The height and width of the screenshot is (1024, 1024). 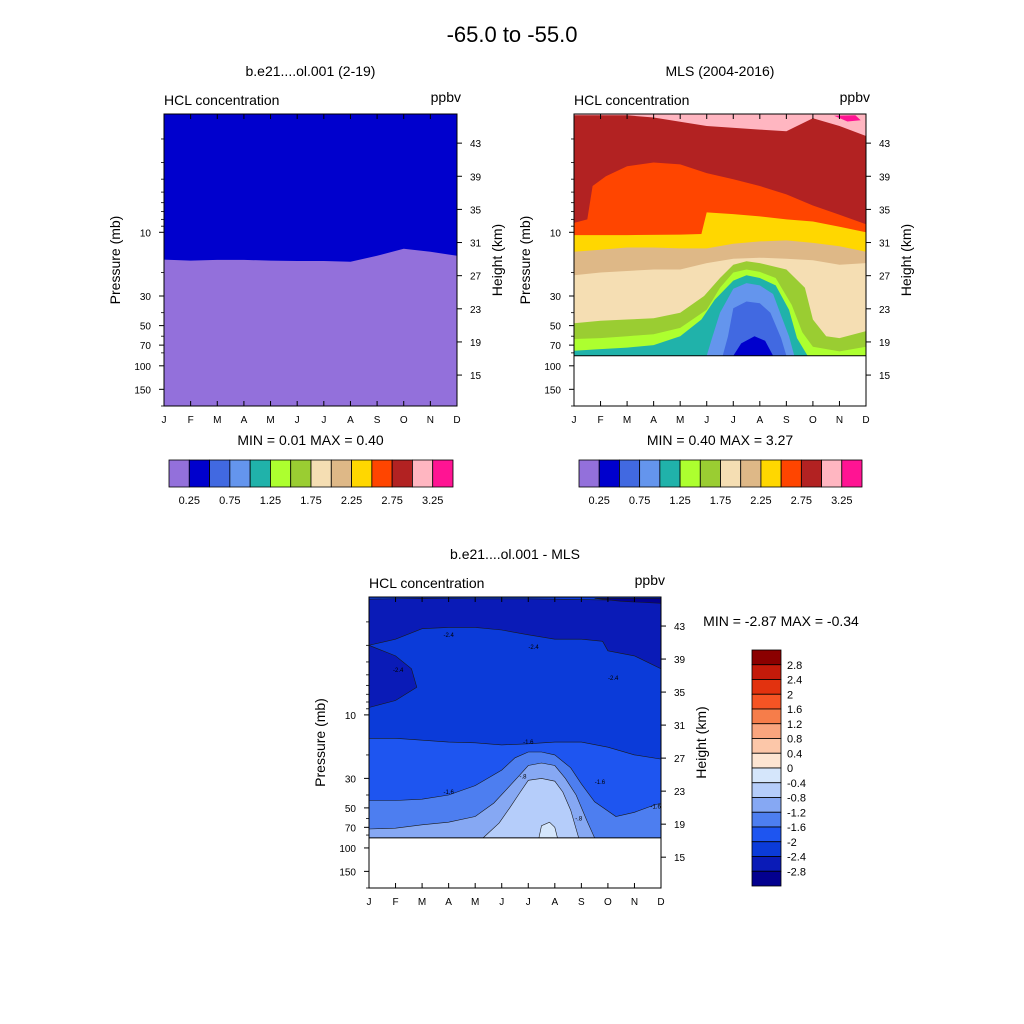 I want to click on max-value: -0.34, so click(x=841, y=621).